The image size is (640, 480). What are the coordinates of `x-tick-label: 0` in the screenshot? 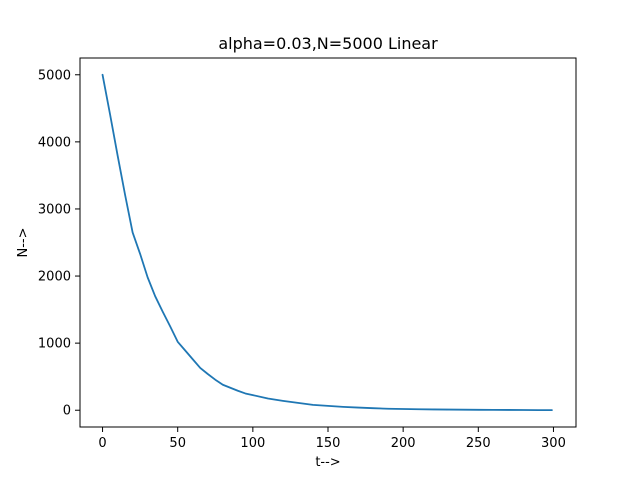 It's located at (102, 443).